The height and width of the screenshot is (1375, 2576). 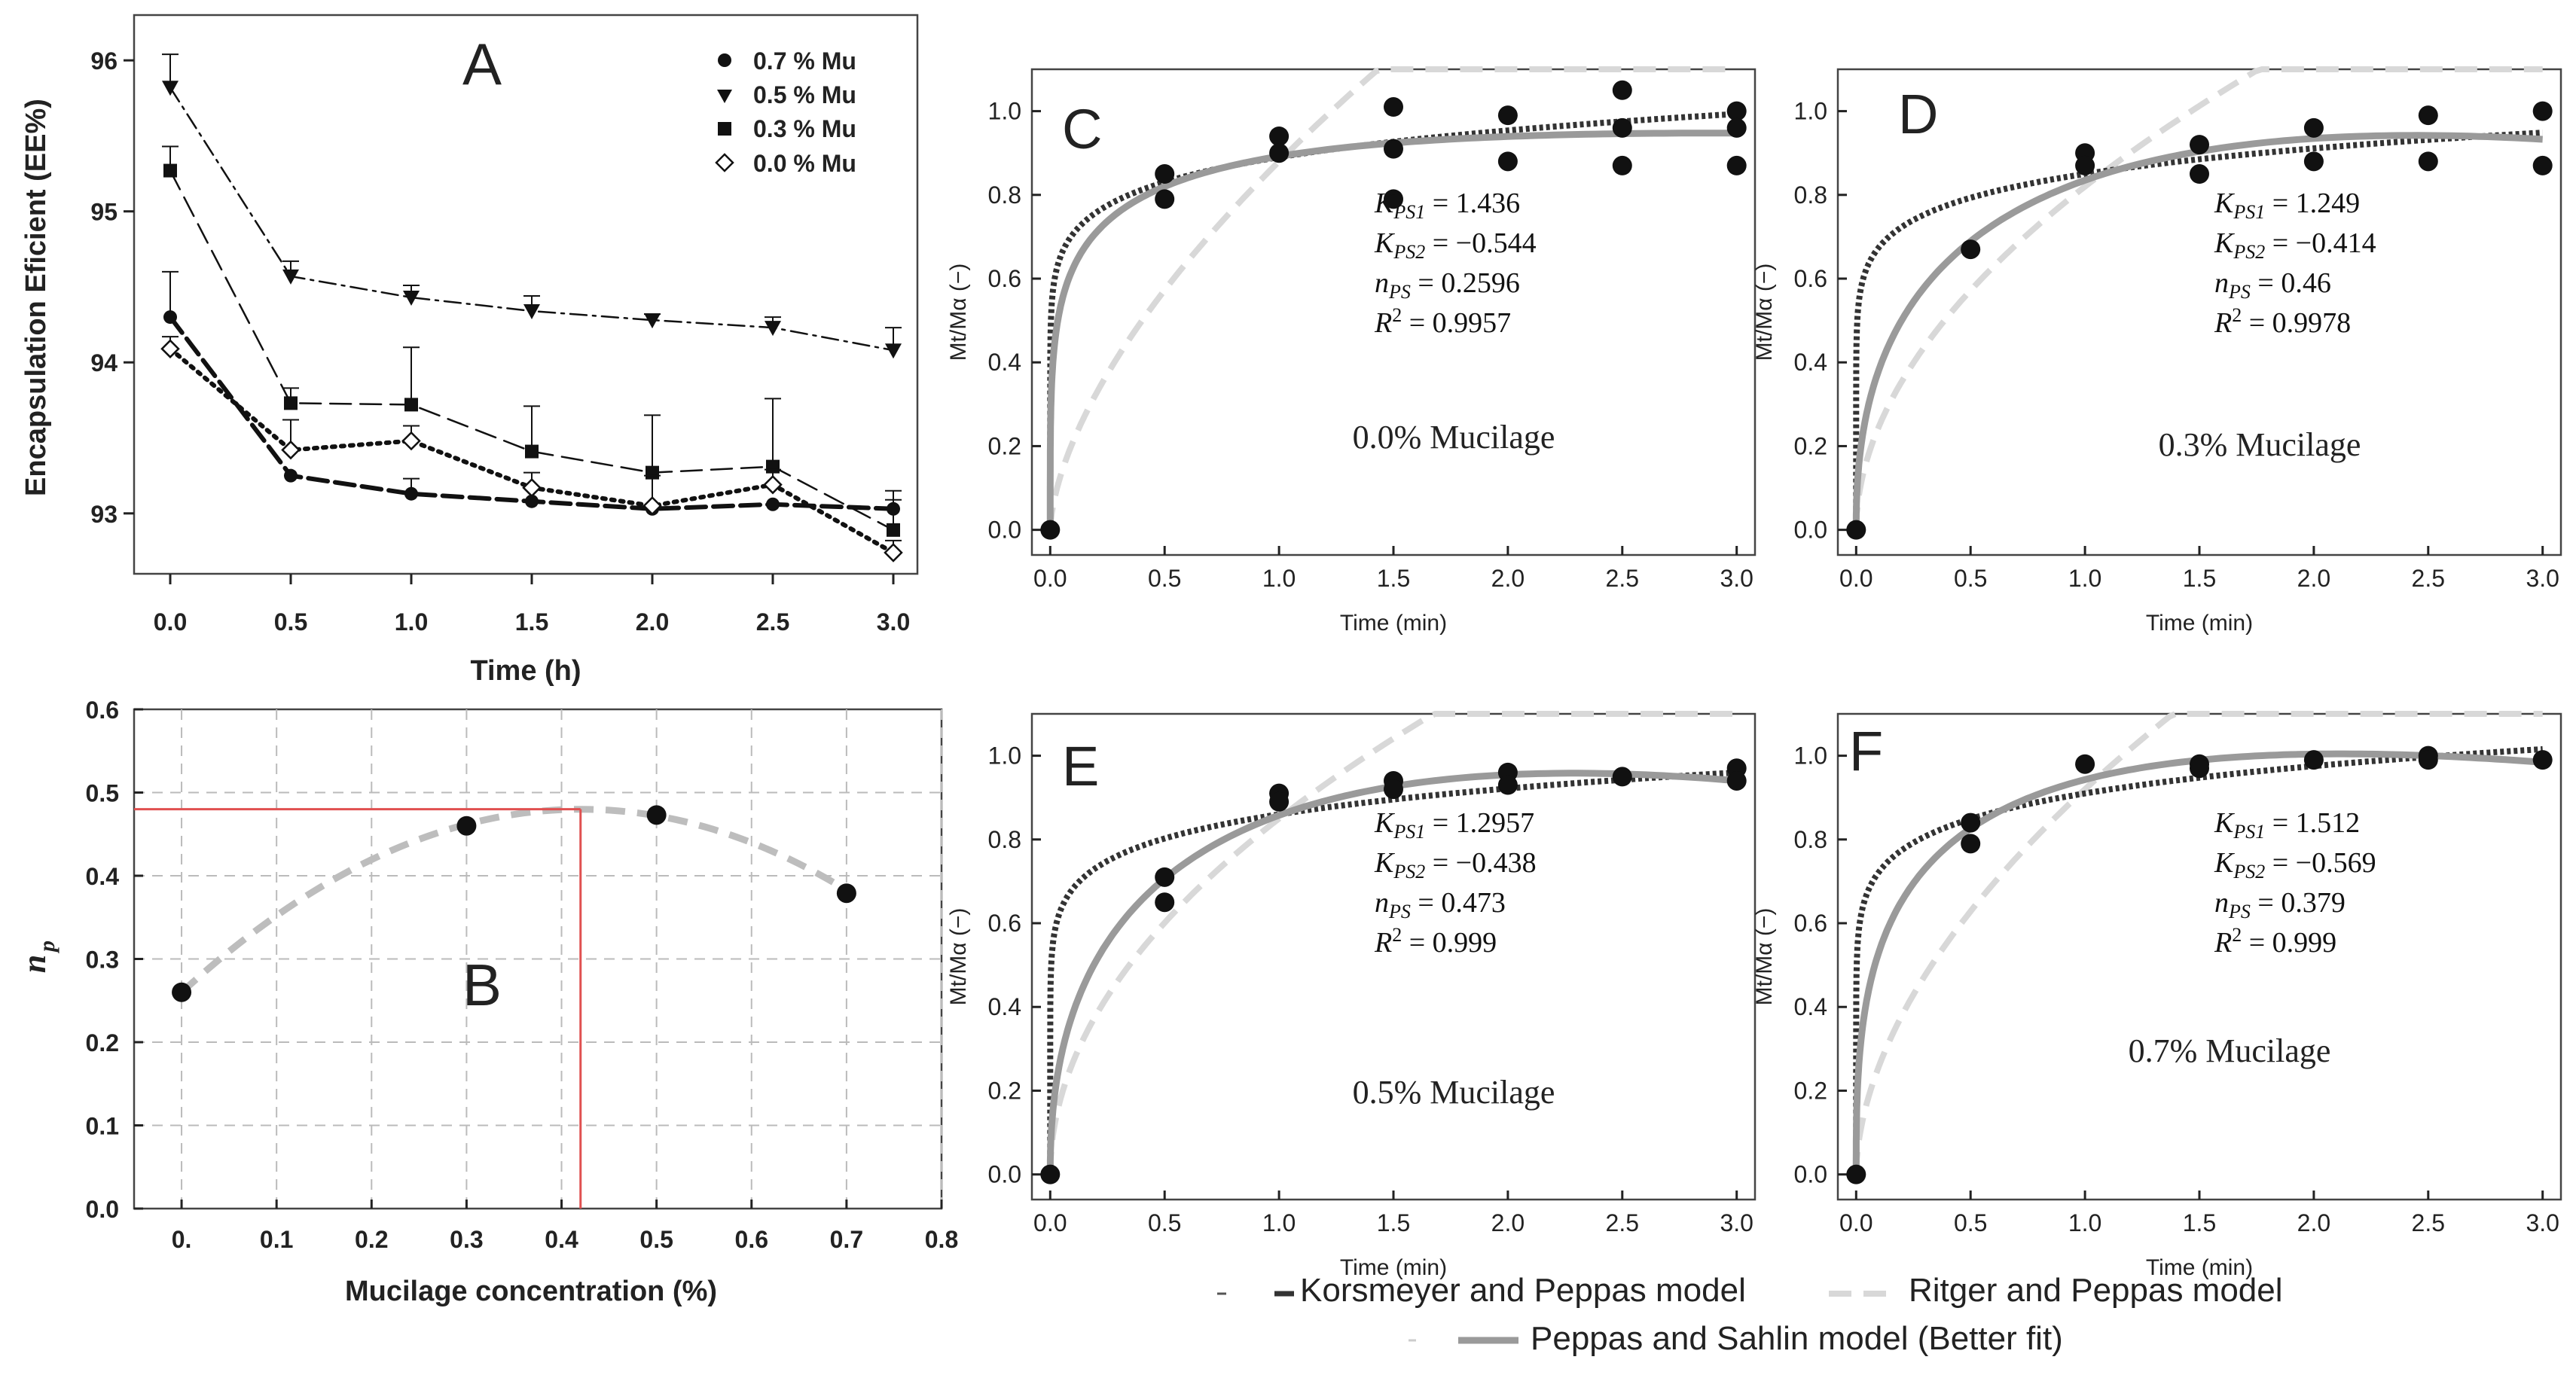 I want to click on release-param-3: R2 = 0.999, so click(x=1436, y=942).